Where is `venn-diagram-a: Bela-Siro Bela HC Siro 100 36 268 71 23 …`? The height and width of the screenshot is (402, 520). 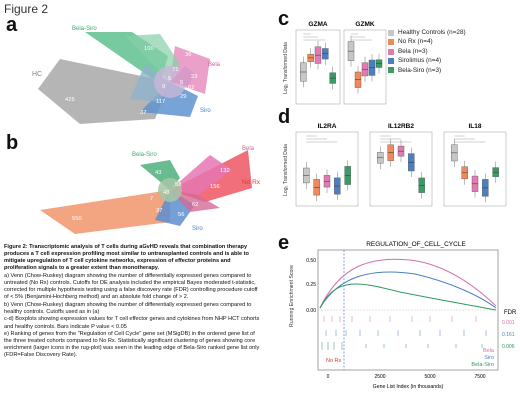
venn-diagram-a: Bela-Siro Bela HC Siro 100 36 268 71 23 … is located at coordinates (126, 75).